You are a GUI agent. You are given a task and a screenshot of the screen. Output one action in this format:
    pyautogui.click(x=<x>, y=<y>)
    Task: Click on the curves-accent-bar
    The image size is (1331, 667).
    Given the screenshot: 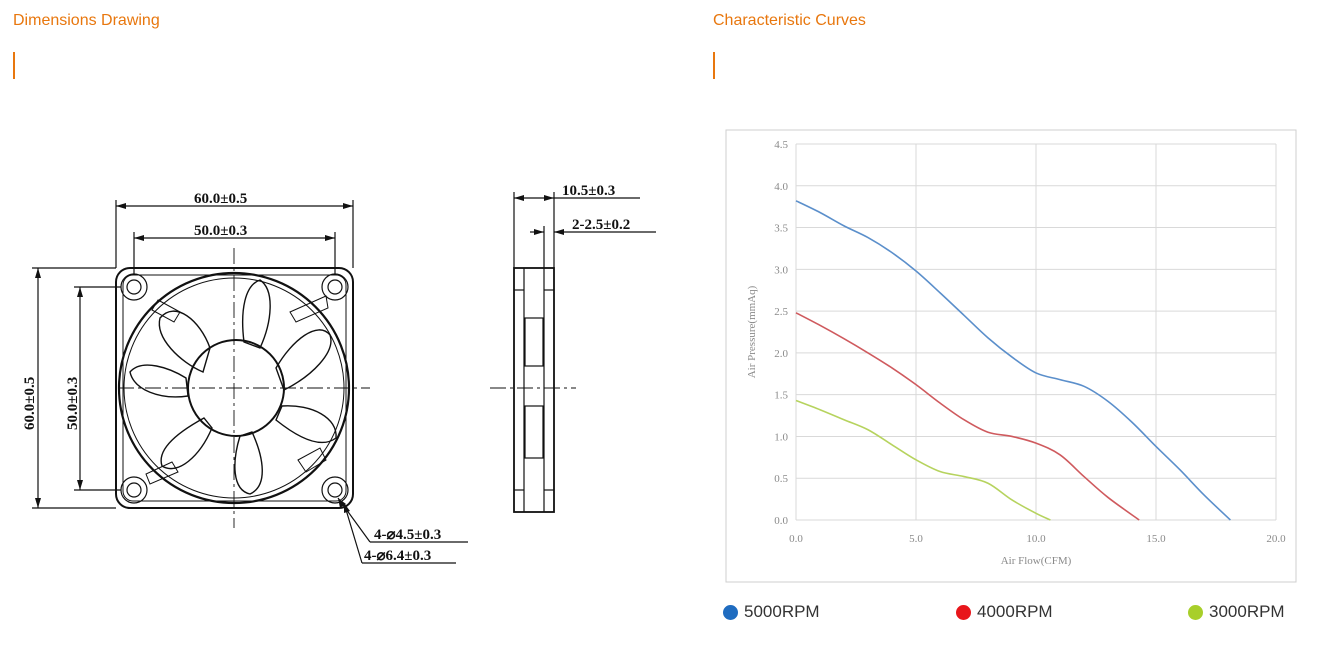 What is the action you would take?
    pyautogui.click(x=714, y=65)
    